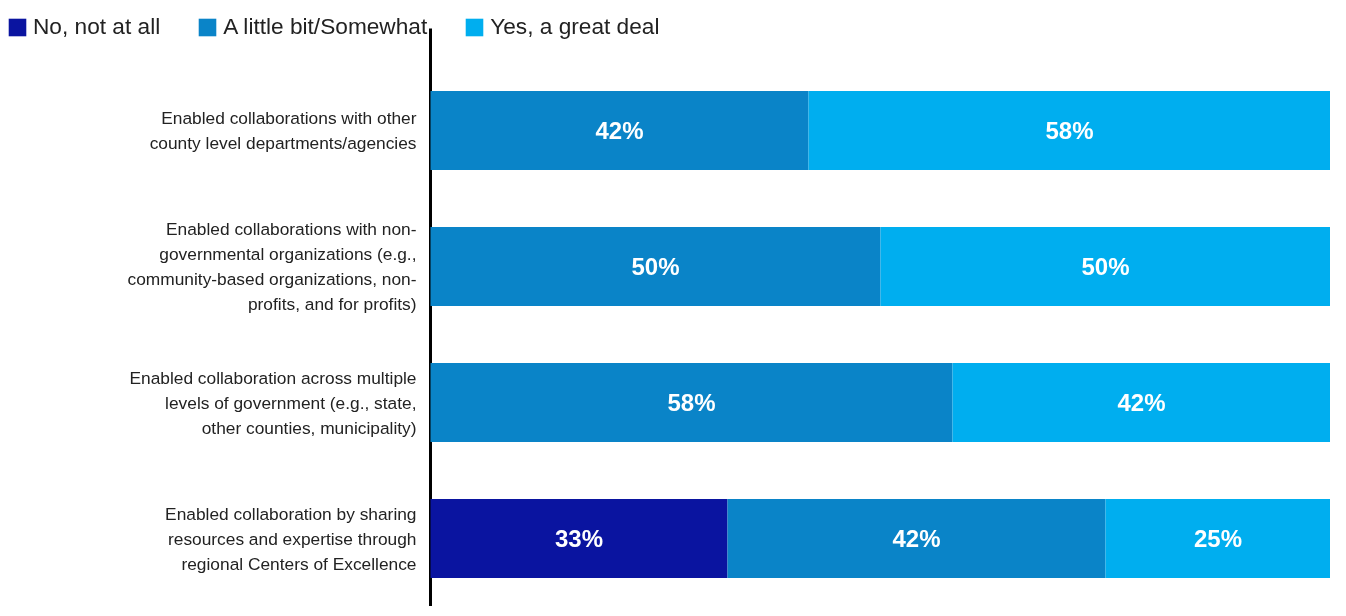 This screenshot has width=1346, height=616. What do you see at coordinates (272, 266) in the screenshot?
I see `y-tick-label: Enabled collaborations with non-governmental organizations (e.g., community-based organizations, non-profits, and for profits)` at bounding box center [272, 266].